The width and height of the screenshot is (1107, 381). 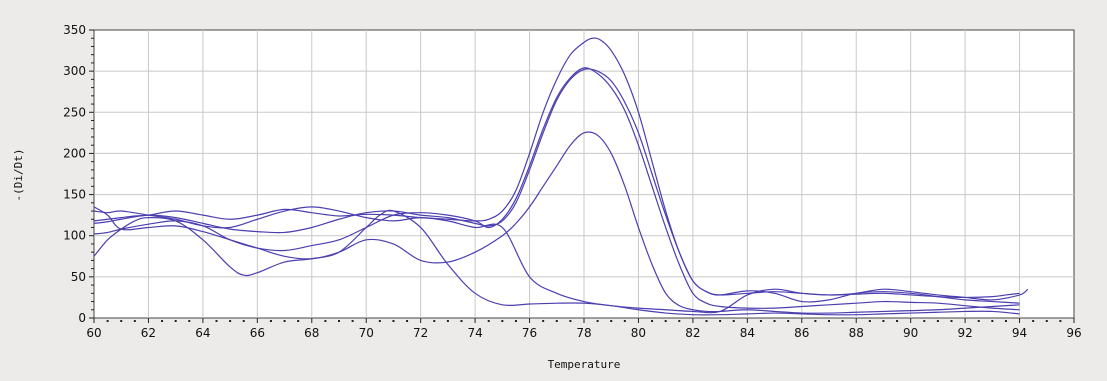 What do you see at coordinates (74, 236) in the screenshot?
I see `y-tick-label: 100` at bounding box center [74, 236].